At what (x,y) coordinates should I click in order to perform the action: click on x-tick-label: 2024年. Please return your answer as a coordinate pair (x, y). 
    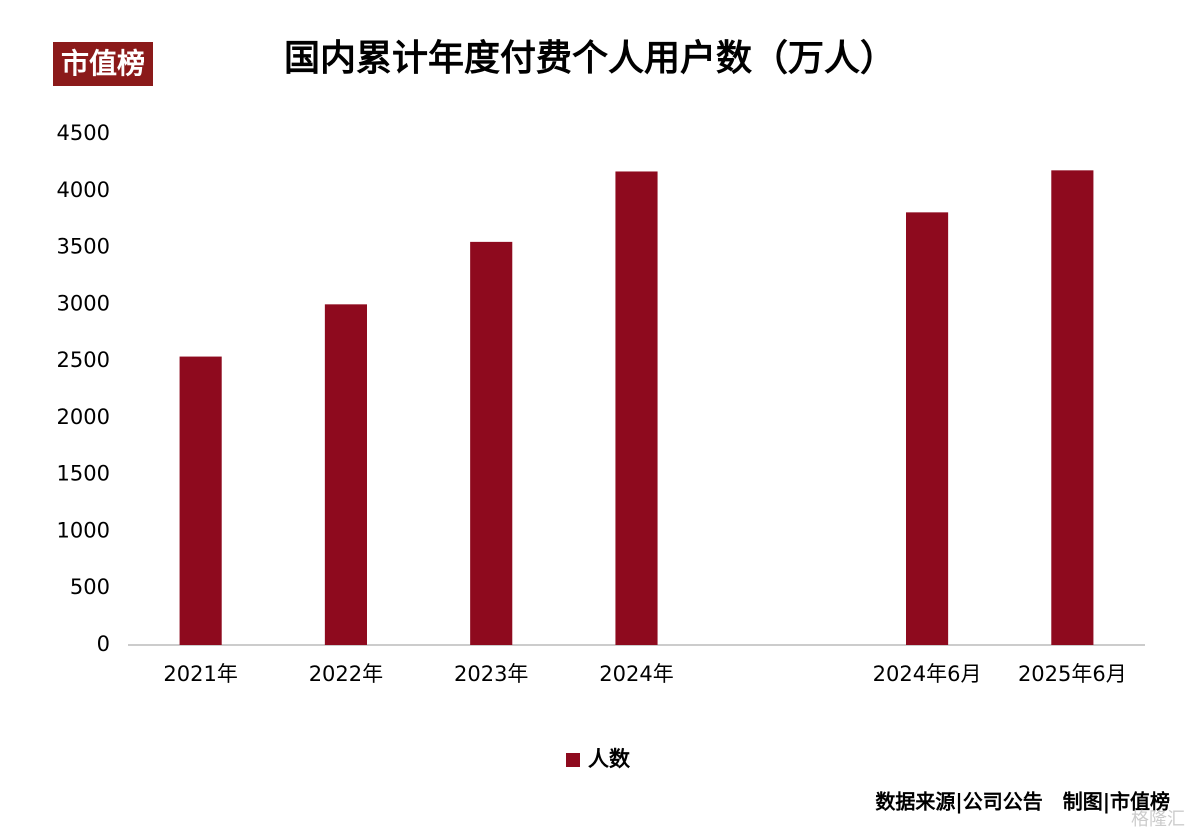
    Looking at the image, I should click on (636, 674).